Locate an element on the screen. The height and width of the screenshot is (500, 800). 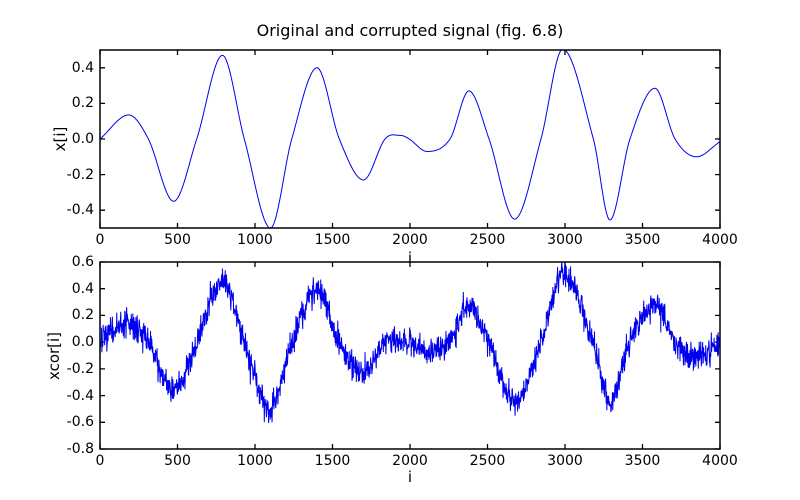
plot1-xtick-label: 3500 is located at coordinates (642, 240).